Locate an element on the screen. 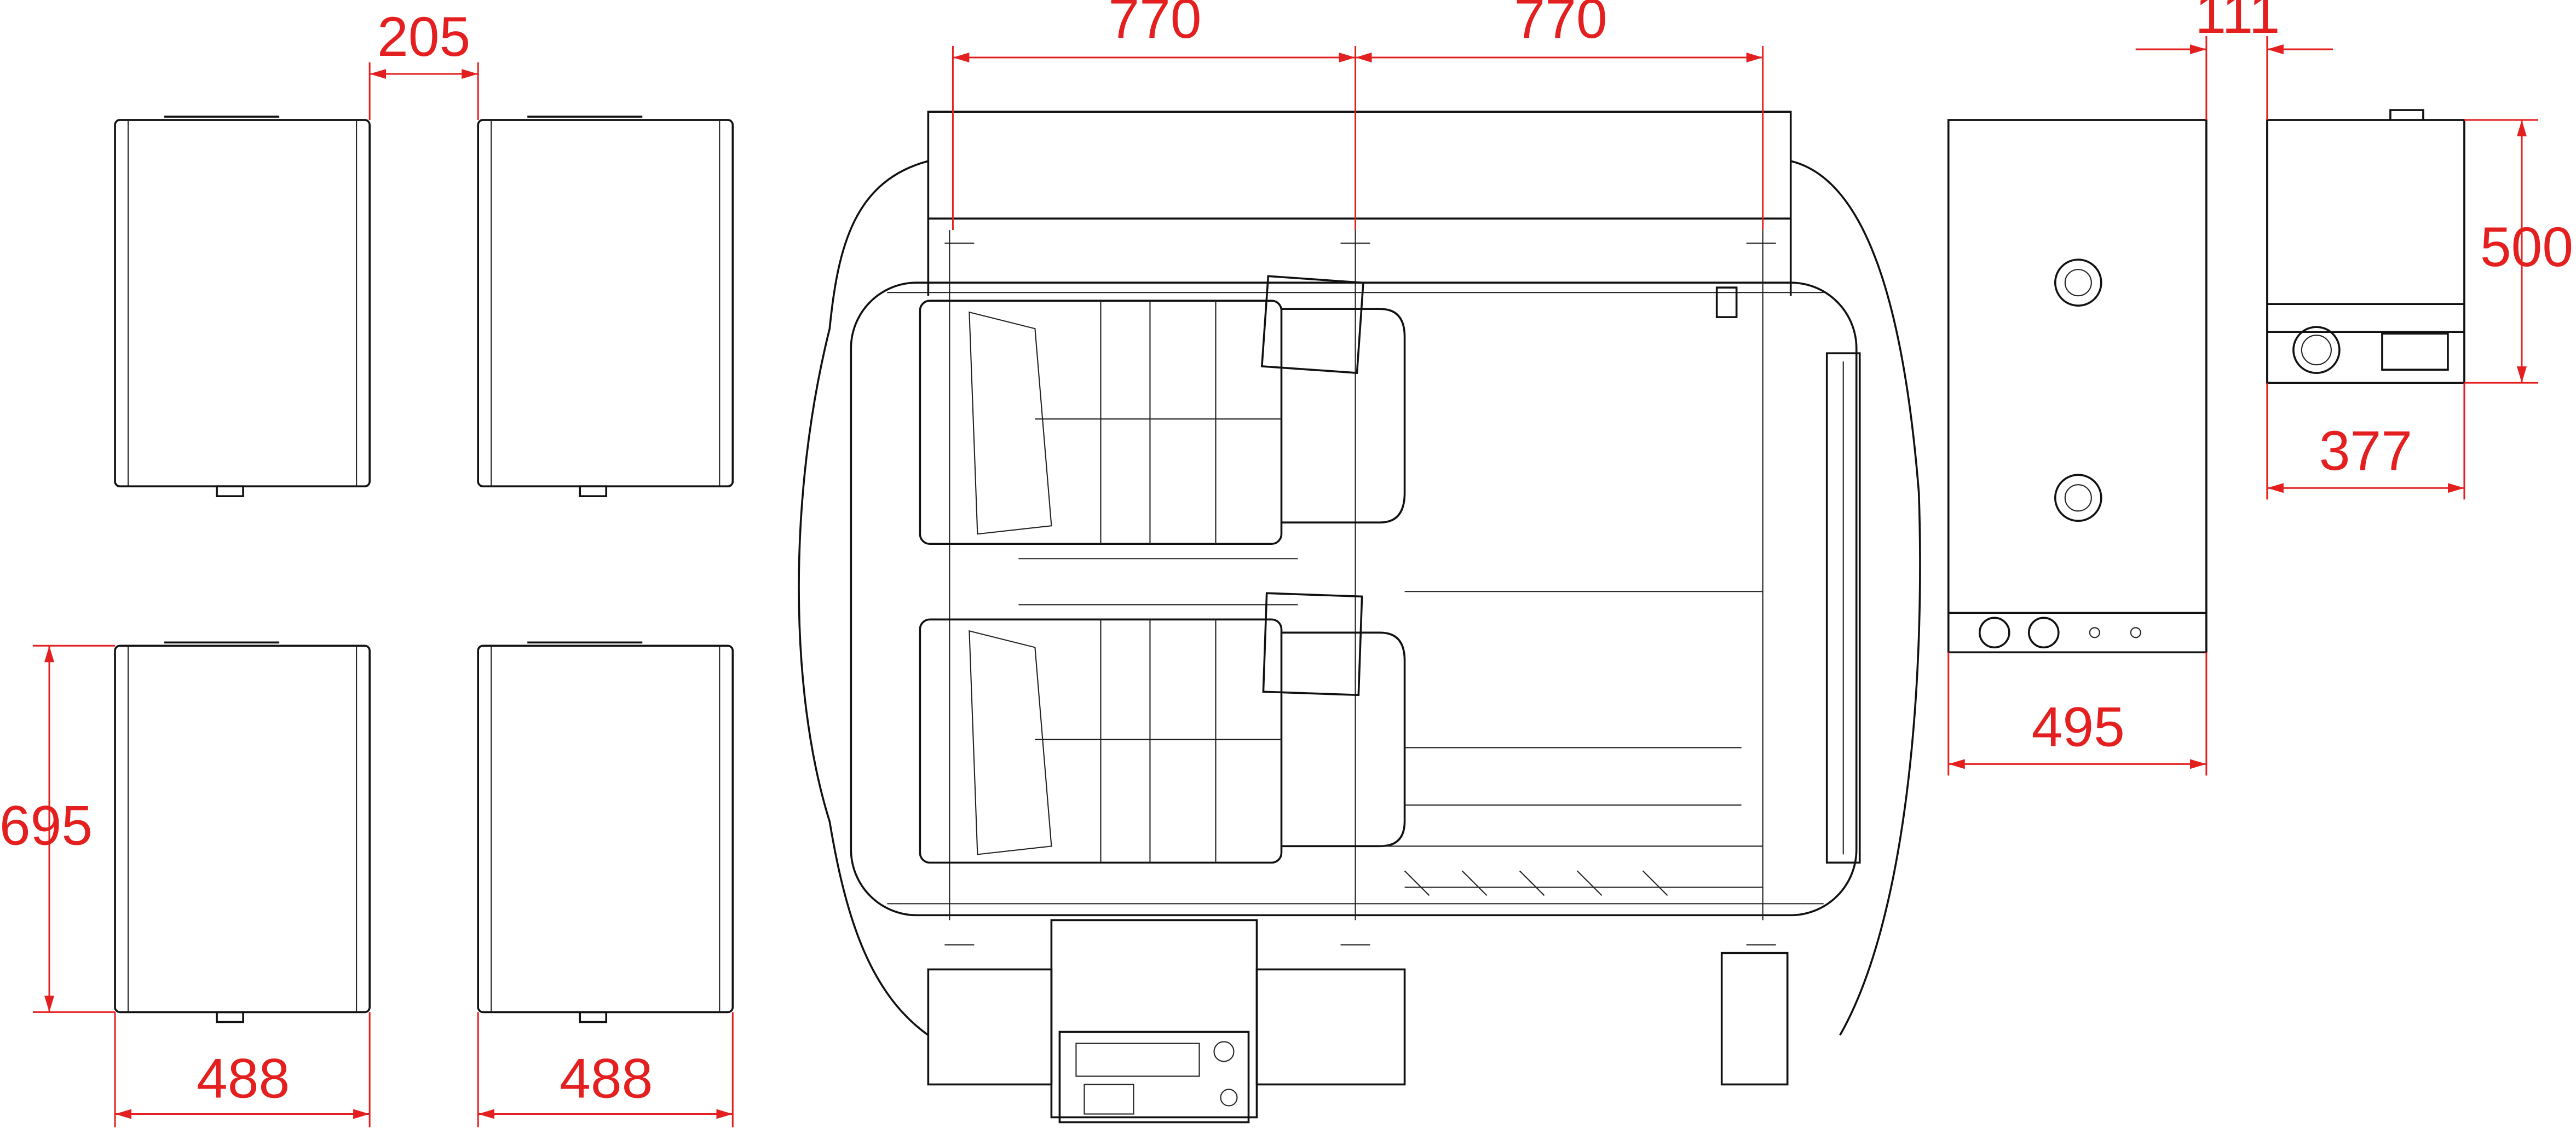 The height and width of the screenshot is (1128, 2576). dimension-label: 377 is located at coordinates (2365, 451).